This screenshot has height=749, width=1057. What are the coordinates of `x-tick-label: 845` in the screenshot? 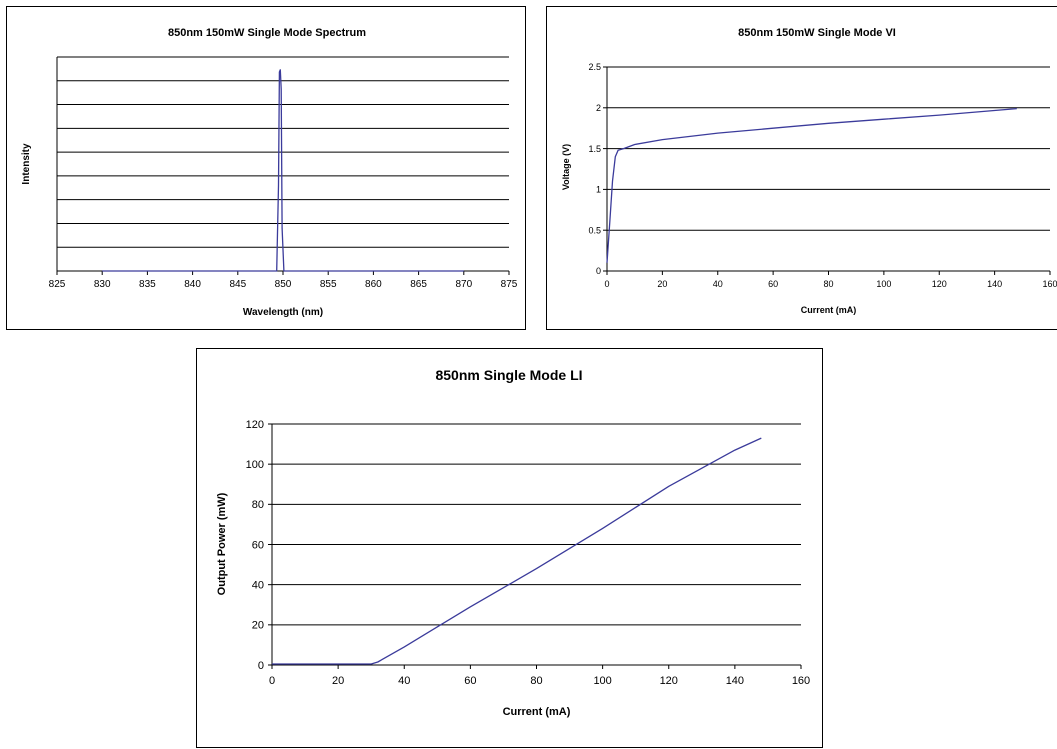 It's located at (237, 284).